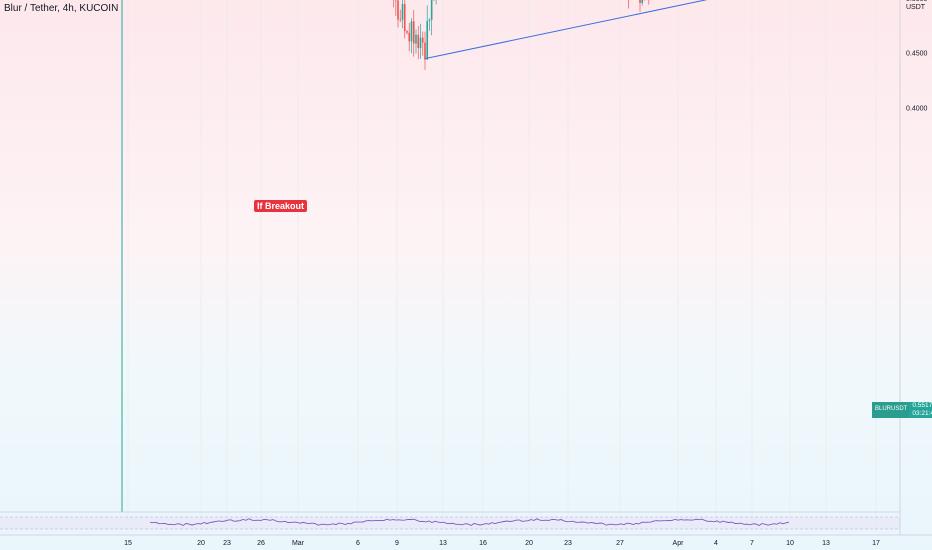 This screenshot has width=932, height=550. Describe the element at coordinates (790, 543) in the screenshot. I see `time-tick-label: 10` at that location.